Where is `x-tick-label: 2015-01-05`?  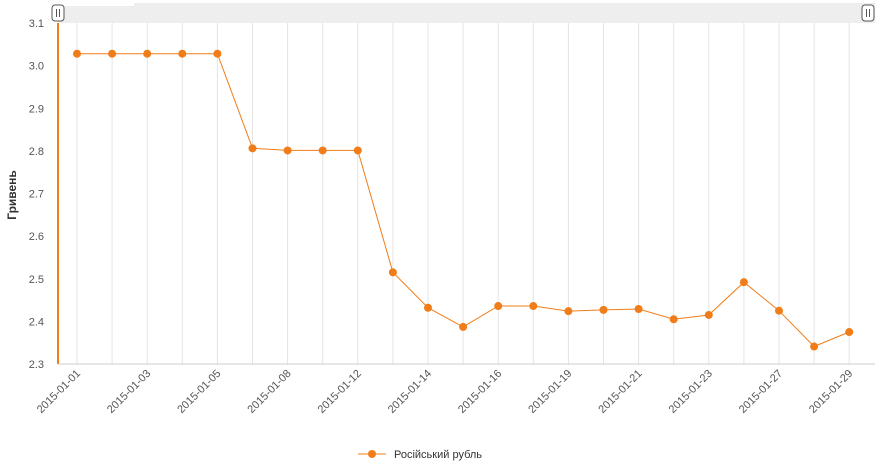 x-tick-label: 2015-01-05 is located at coordinates (199, 392).